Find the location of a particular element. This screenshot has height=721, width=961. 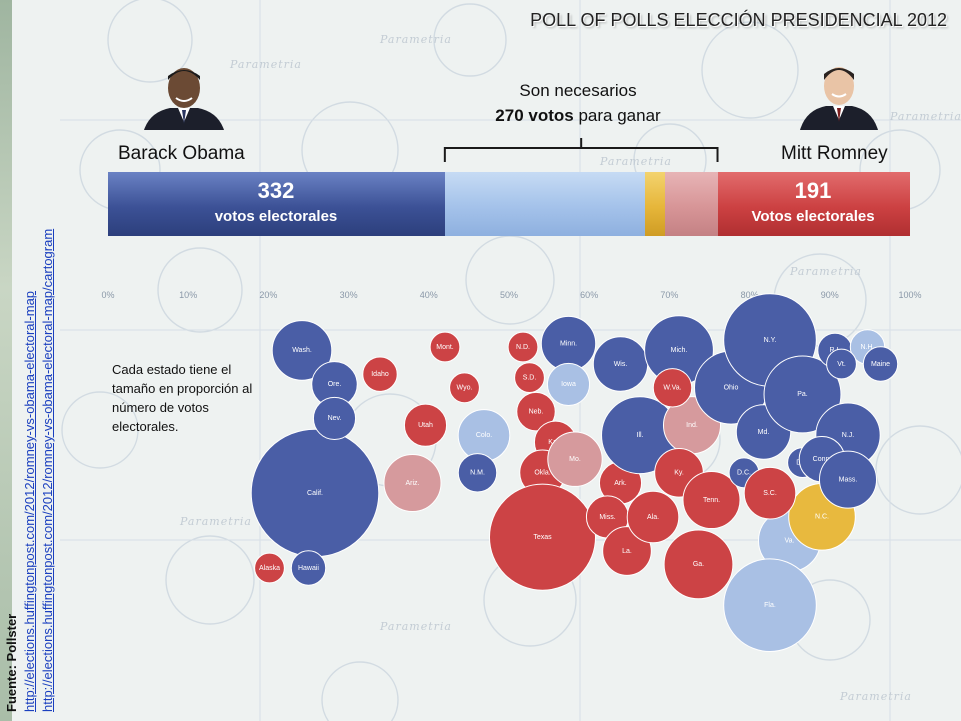

state-label: Okla. is located at coordinates (542, 473).